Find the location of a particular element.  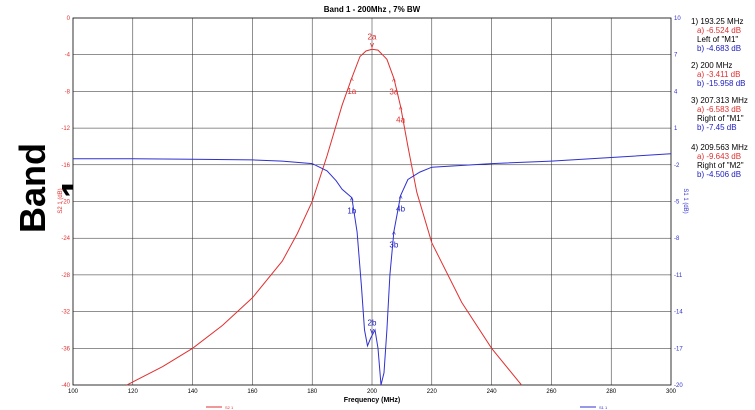

readout-heading: 2) 200 MHz is located at coordinates (711, 65).